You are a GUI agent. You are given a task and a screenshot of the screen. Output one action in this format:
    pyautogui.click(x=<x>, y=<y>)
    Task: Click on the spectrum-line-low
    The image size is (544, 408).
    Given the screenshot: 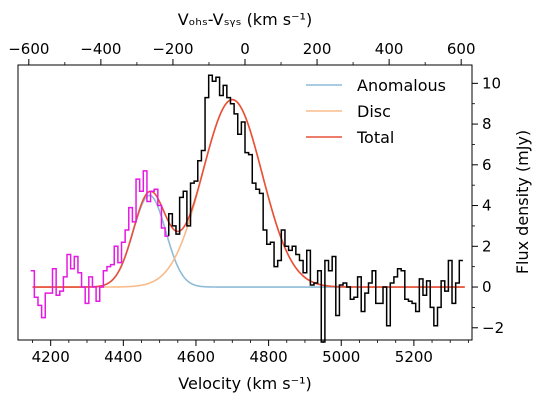 What is the action you would take?
    pyautogui.click(x=99, y=244)
    